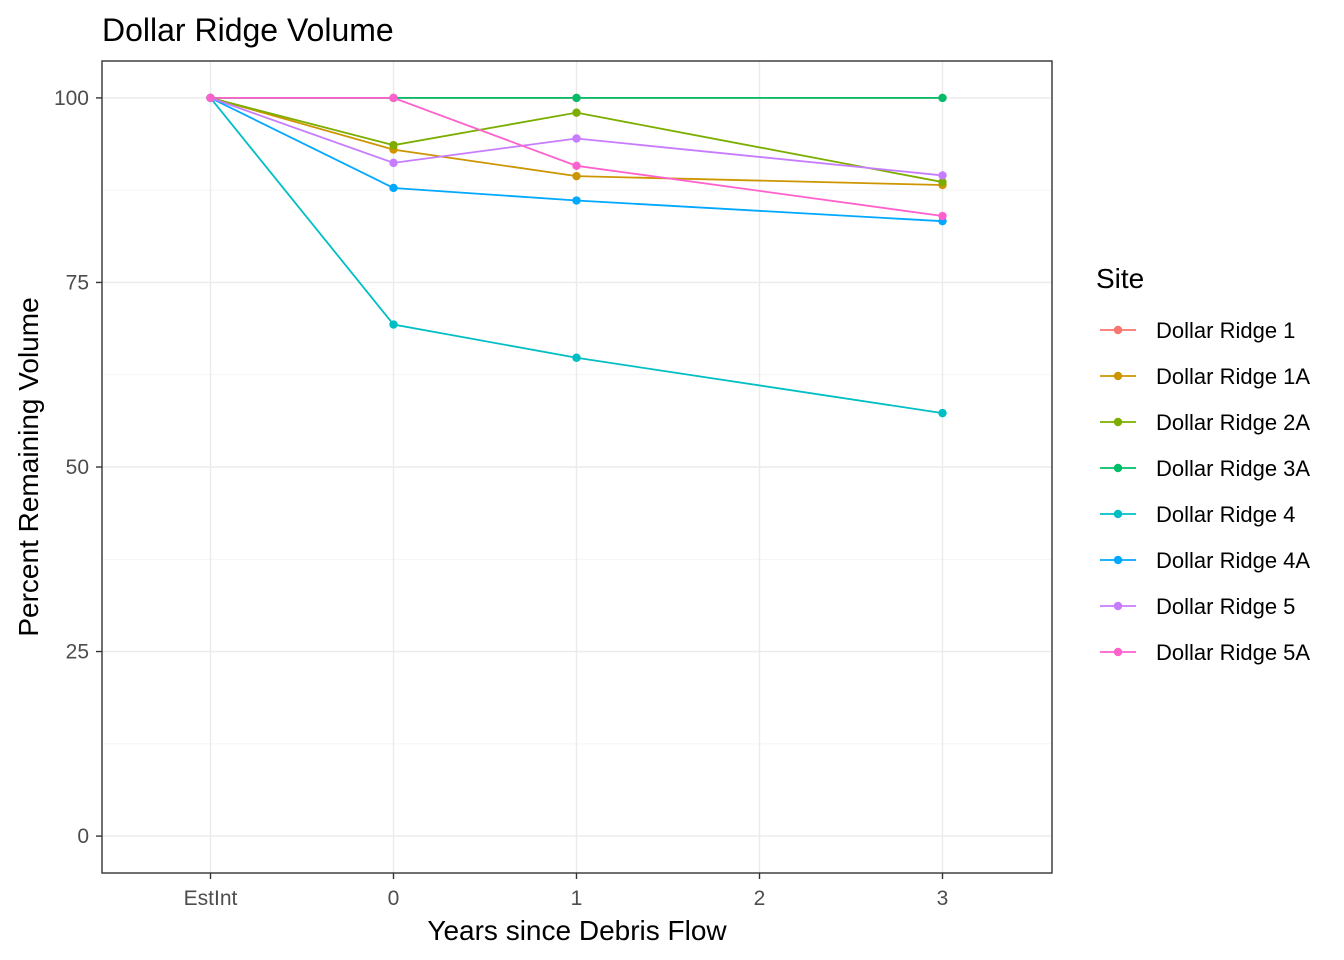 The width and height of the screenshot is (1344, 960). I want to click on legend-item: Dollar Ridge 5, so click(1197, 606).